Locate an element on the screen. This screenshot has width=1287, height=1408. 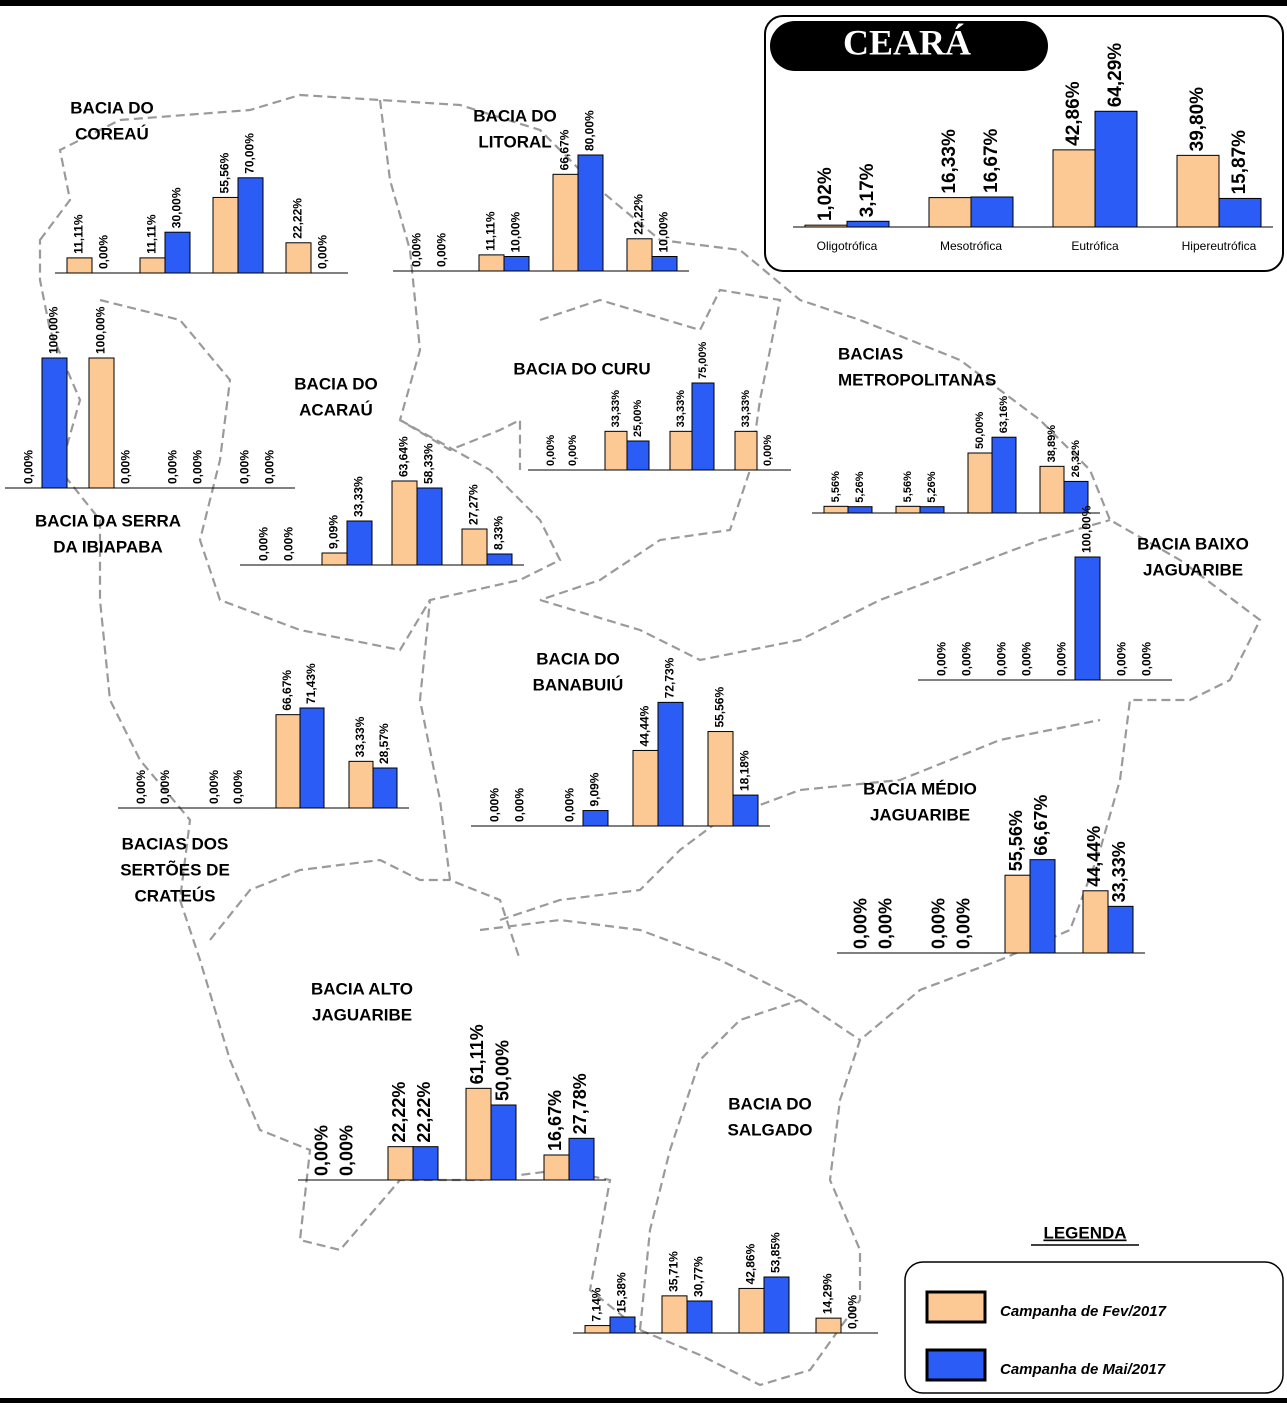
value-label: 39,80% is located at coordinates (1197, 119).